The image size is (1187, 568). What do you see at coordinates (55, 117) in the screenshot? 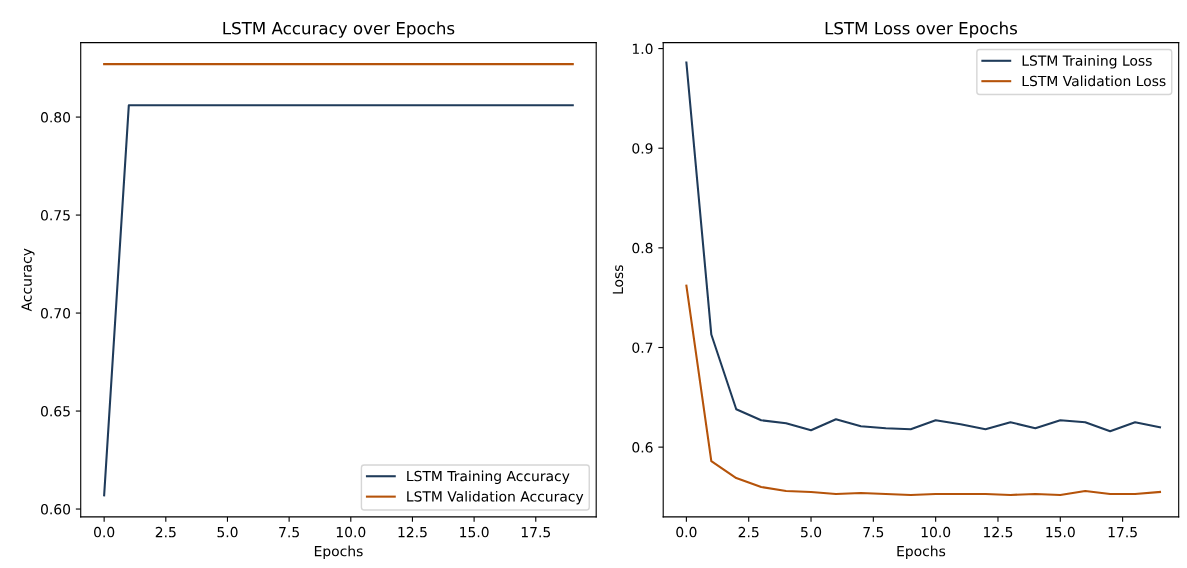
I see `y-tick-label: 0.80` at bounding box center [55, 117].